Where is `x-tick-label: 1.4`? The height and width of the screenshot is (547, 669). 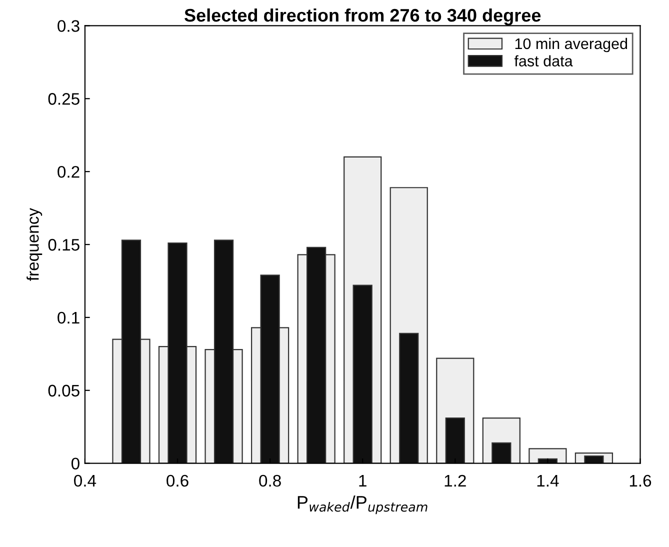
x-tick-label: 1.4 is located at coordinates (548, 480).